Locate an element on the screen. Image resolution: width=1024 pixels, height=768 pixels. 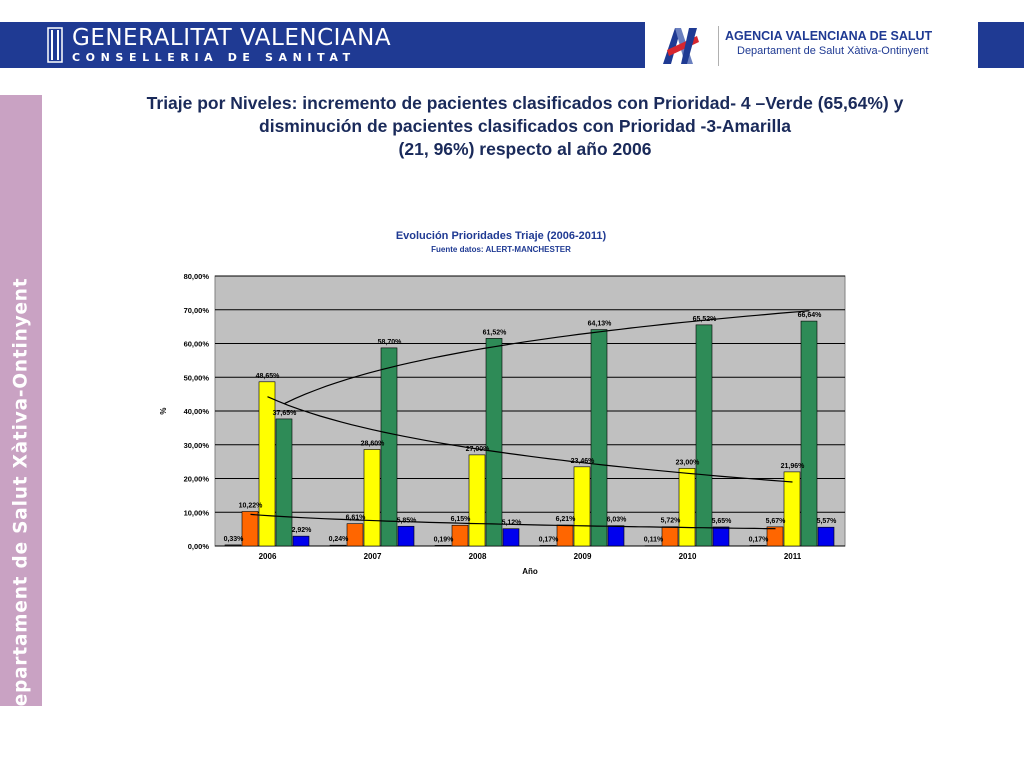
data-label: 0,19% is located at coordinates (444, 539).